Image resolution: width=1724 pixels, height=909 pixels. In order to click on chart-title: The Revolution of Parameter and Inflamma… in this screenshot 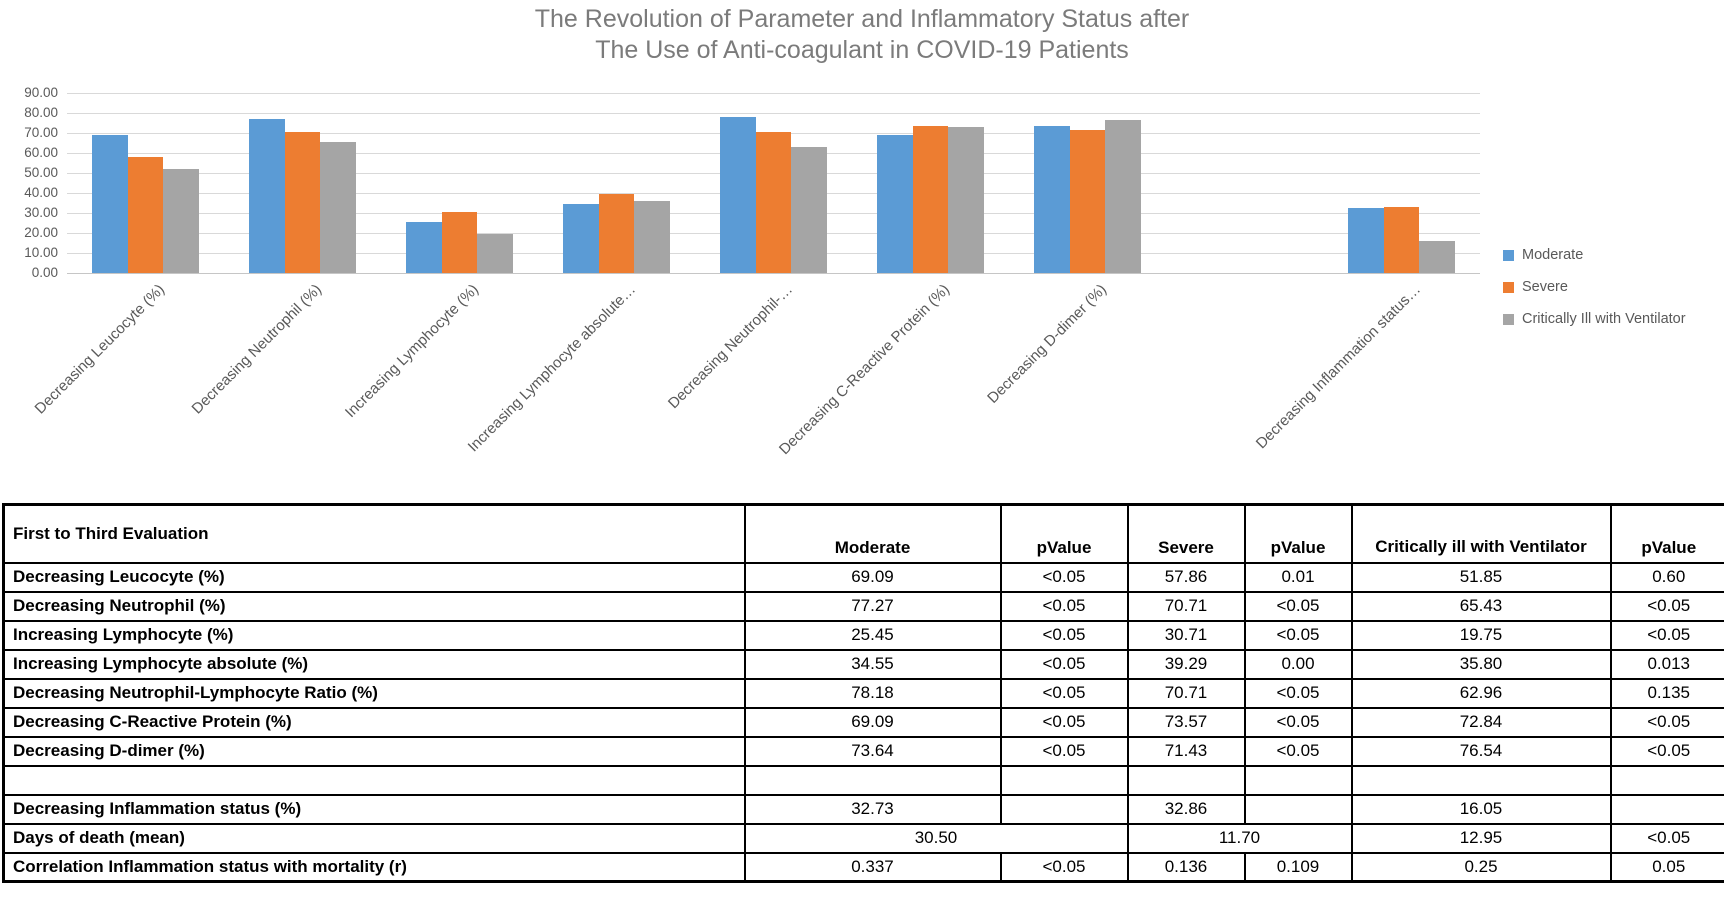, I will do `click(862, 35)`.